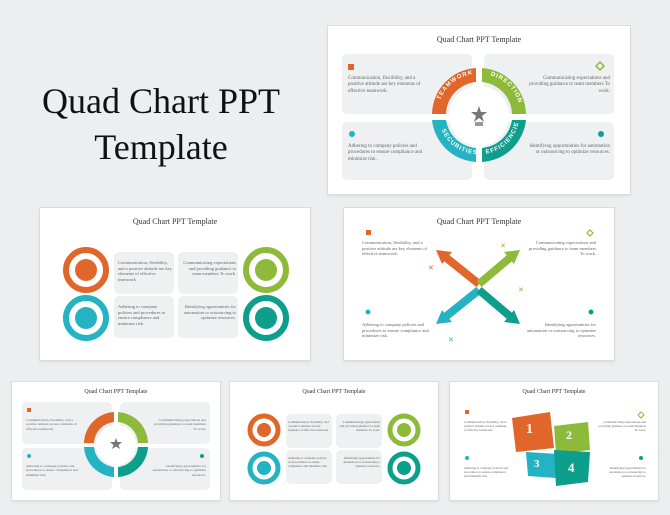 The image size is (670, 515). What do you see at coordinates (512, 317) in the screenshot?
I see `arrow-dark-teal-head` at bounding box center [512, 317].